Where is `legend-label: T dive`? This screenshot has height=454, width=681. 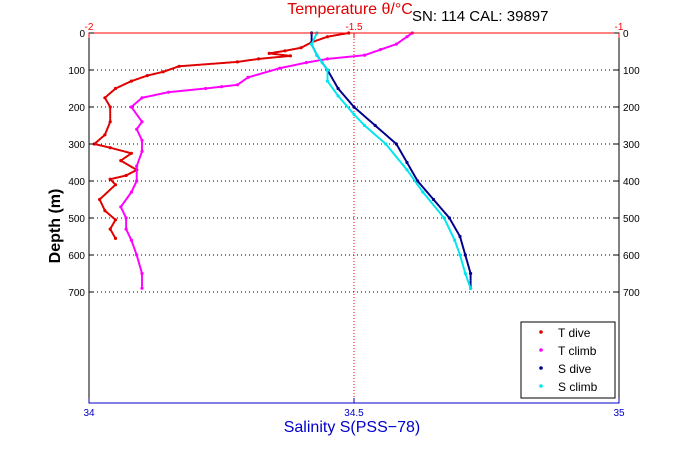
legend-label: T dive is located at coordinates (574, 333).